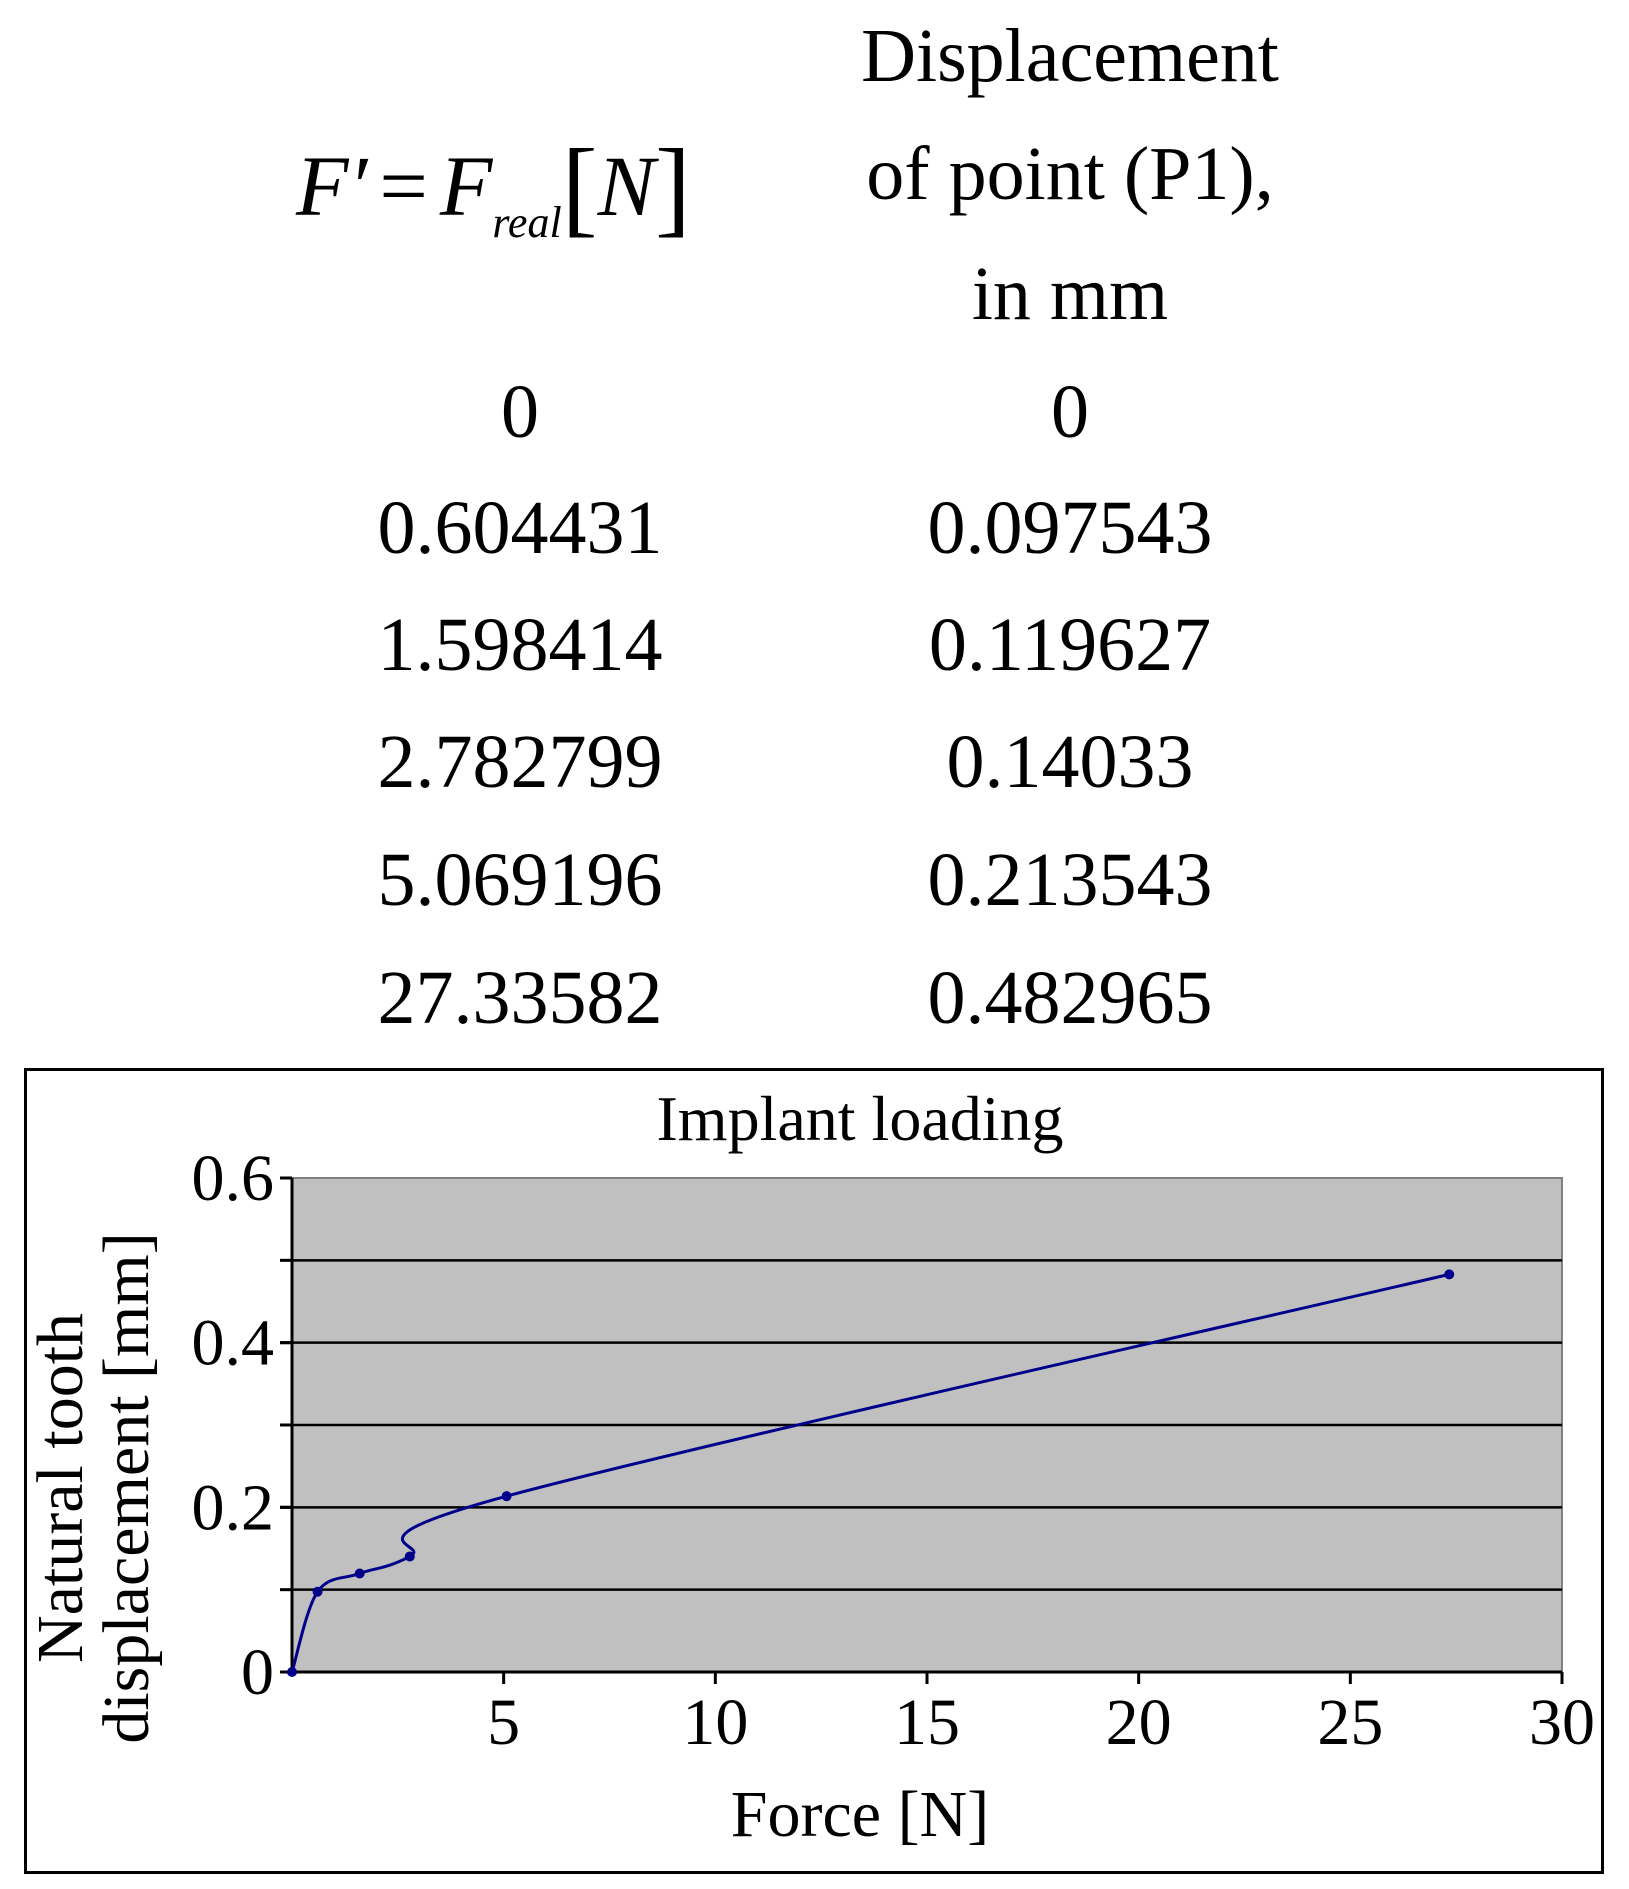 The width and height of the screenshot is (1629, 1889). Describe the element at coordinates (520, 645) in the screenshot. I see `table-row-force: 1.598414` at that location.